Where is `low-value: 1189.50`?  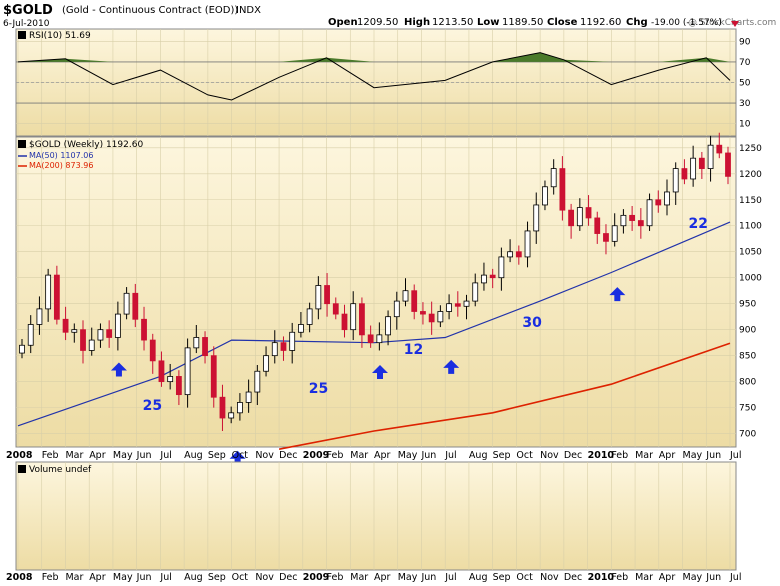 low-value: 1189.50 is located at coordinates (522, 22).